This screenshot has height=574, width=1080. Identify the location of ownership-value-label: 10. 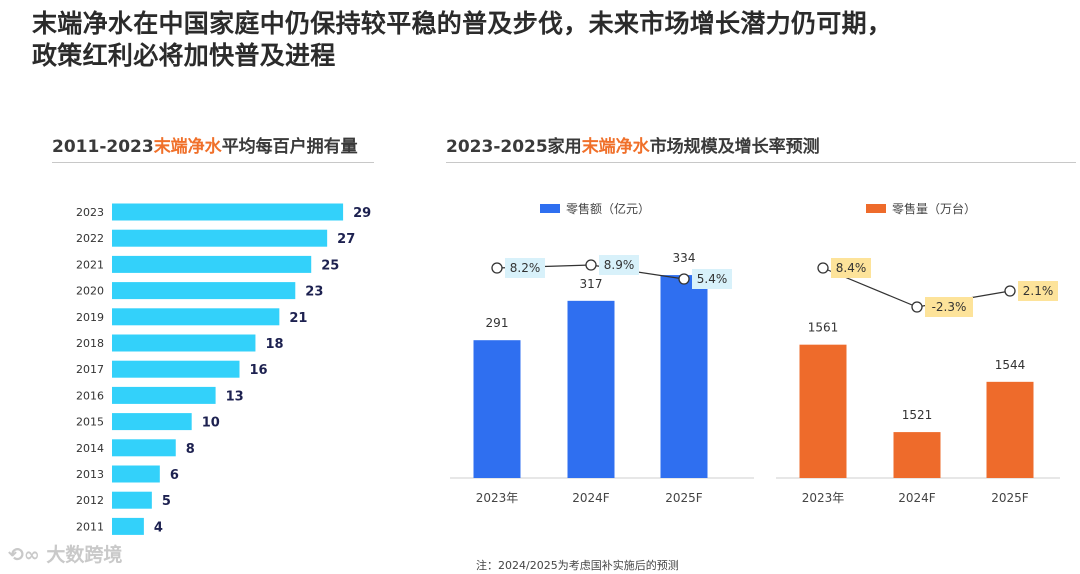
(211, 423).